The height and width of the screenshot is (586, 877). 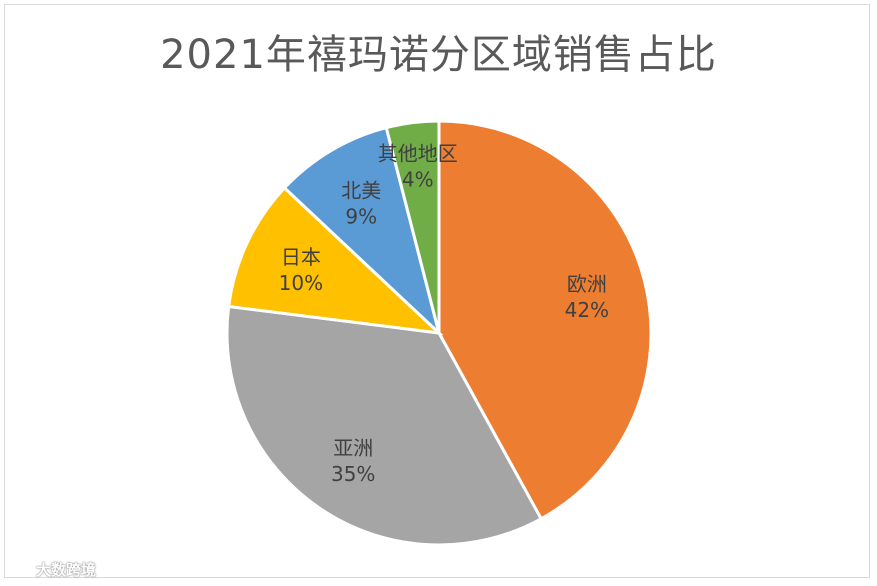 I want to click on slice-percent-0: 42%, so click(x=587, y=310).